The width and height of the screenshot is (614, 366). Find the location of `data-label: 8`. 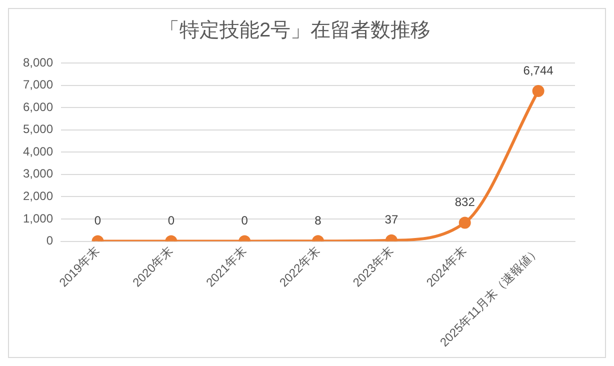

data-label: 8 is located at coordinates (318, 220).